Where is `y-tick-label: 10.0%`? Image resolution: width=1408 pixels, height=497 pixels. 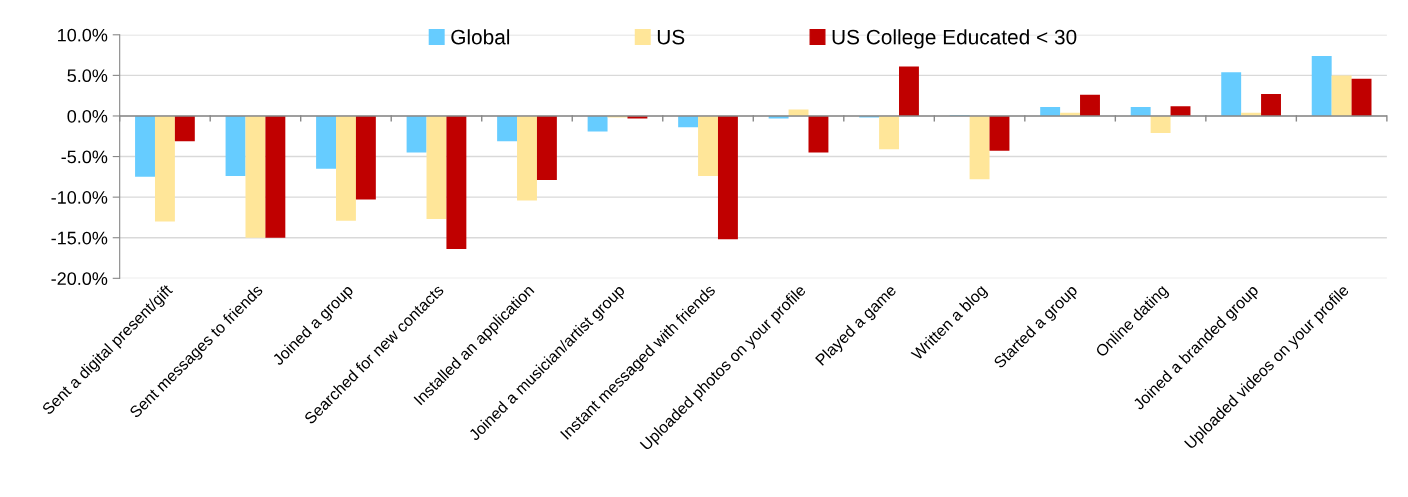 y-tick-label: 10.0% is located at coordinates (83, 35).